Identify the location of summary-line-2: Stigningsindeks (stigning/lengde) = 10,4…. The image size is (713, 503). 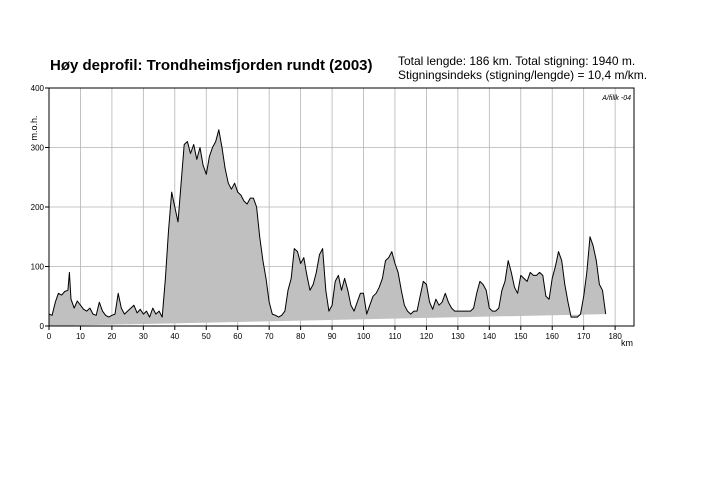
(523, 75).